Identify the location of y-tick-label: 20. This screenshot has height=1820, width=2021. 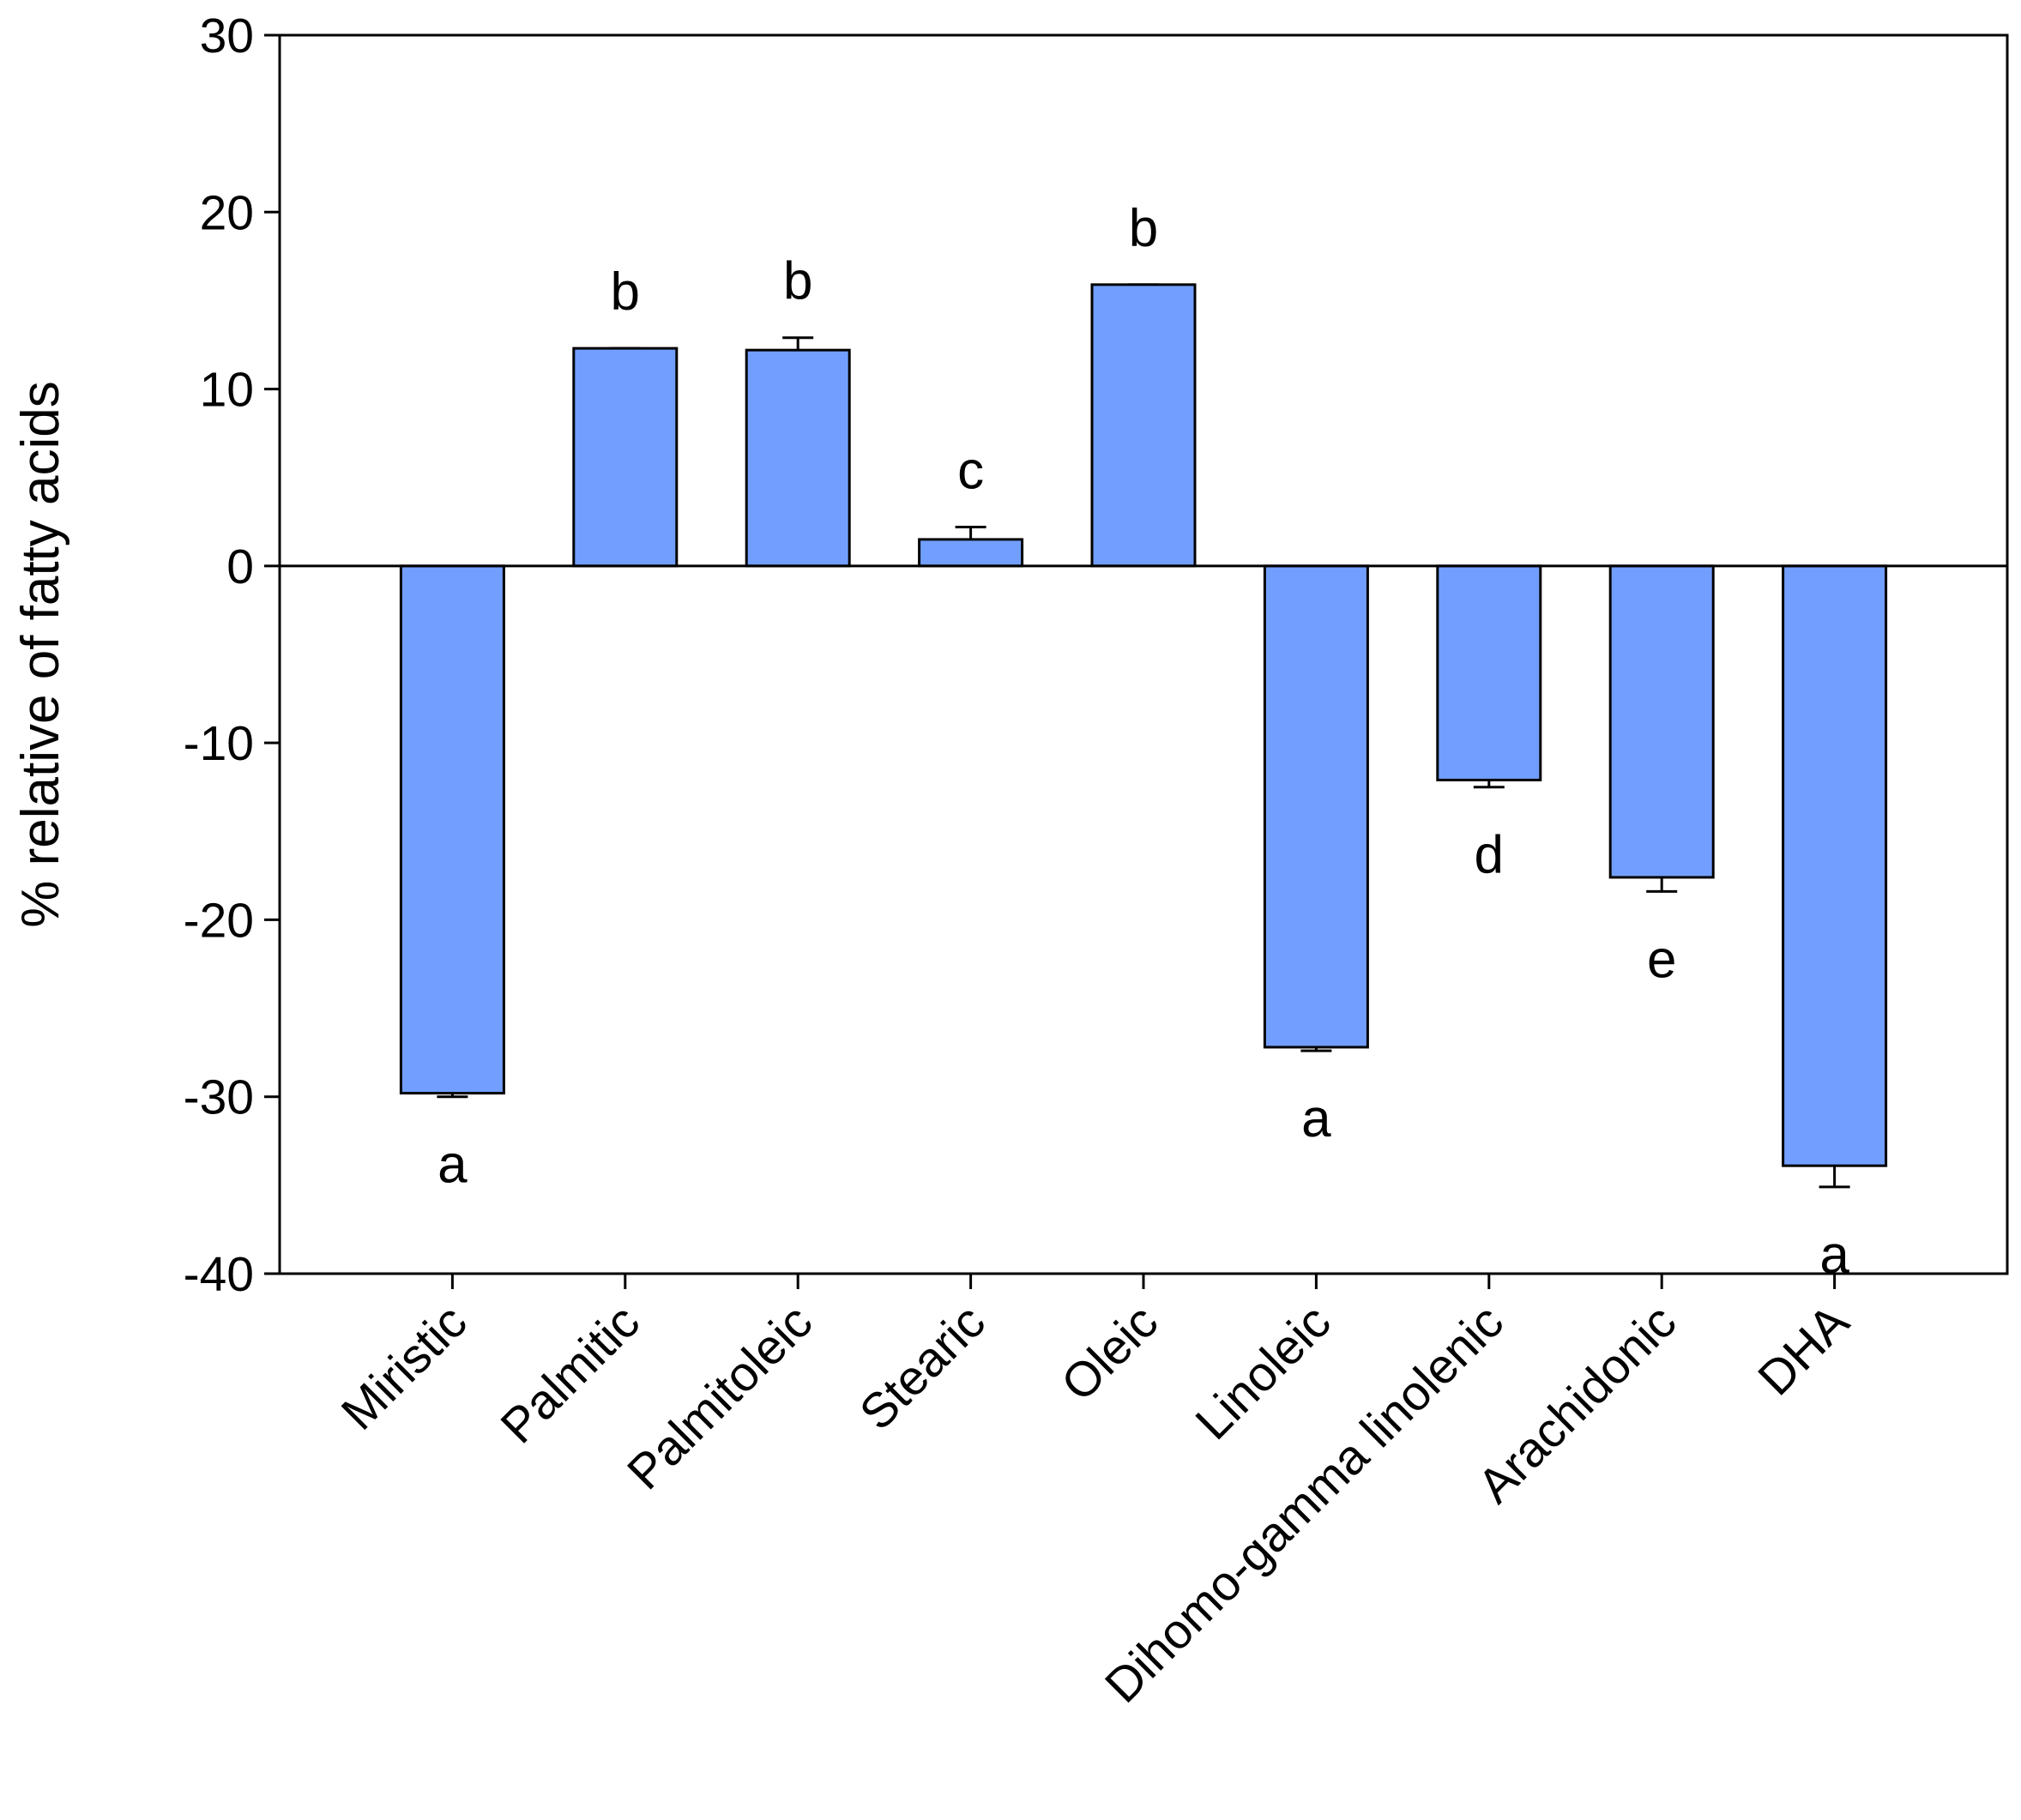
(227, 212).